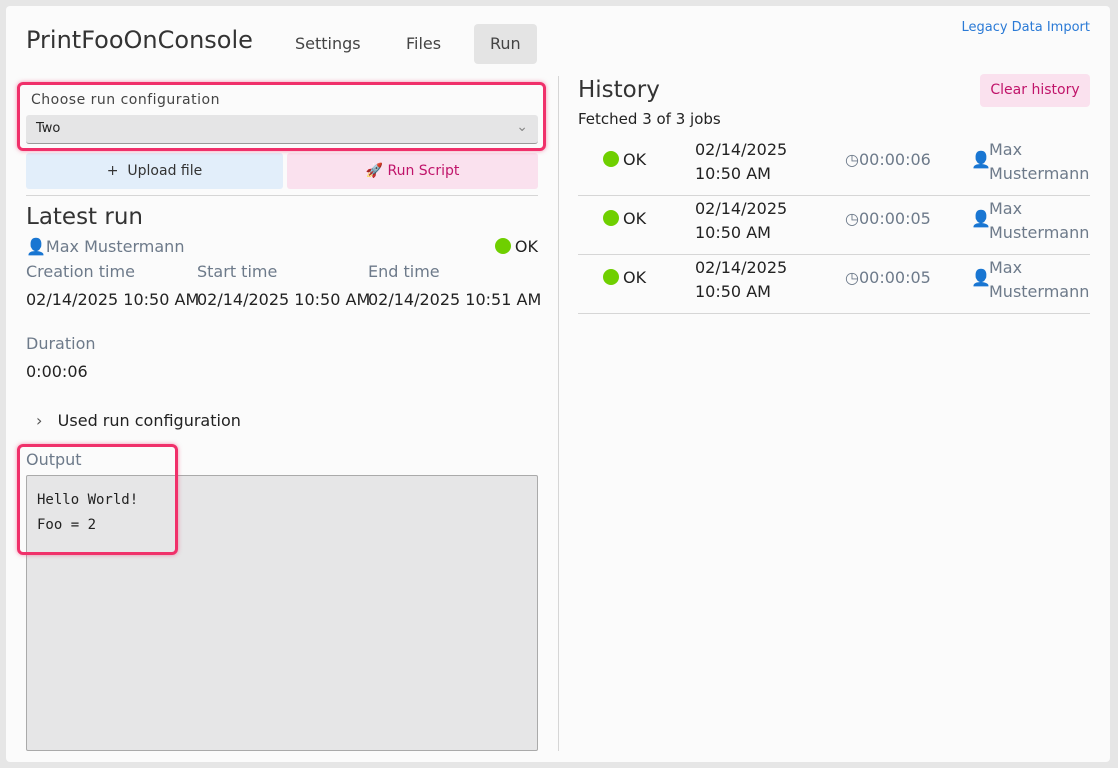 This screenshot has height=768, width=1118. Describe the element at coordinates (48, 128) in the screenshot. I see `select-value: Two` at that location.